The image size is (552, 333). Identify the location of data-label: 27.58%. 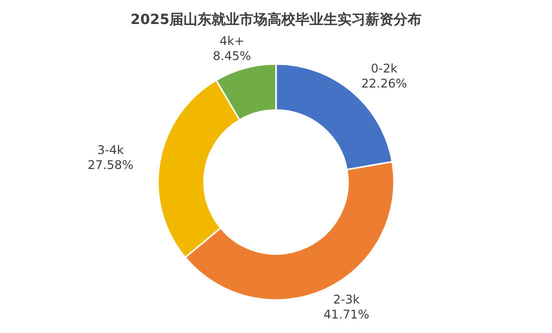
(111, 165).